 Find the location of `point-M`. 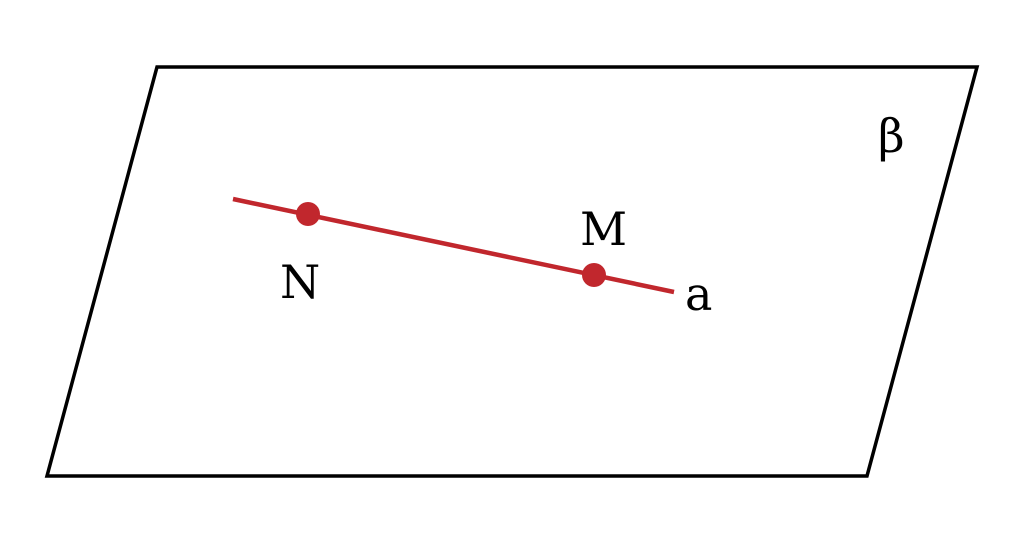

point-M is located at coordinates (594, 275).